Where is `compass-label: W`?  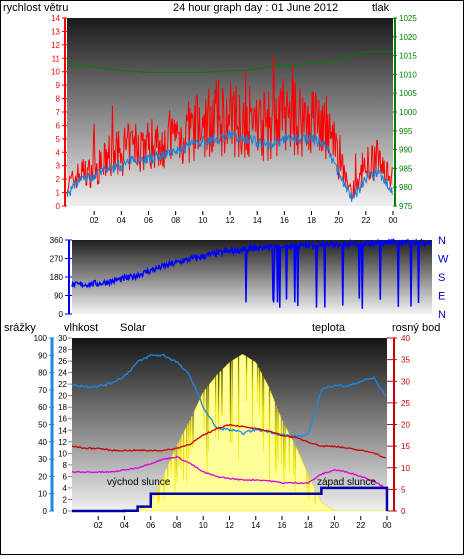
compass-label: W is located at coordinates (443, 260).